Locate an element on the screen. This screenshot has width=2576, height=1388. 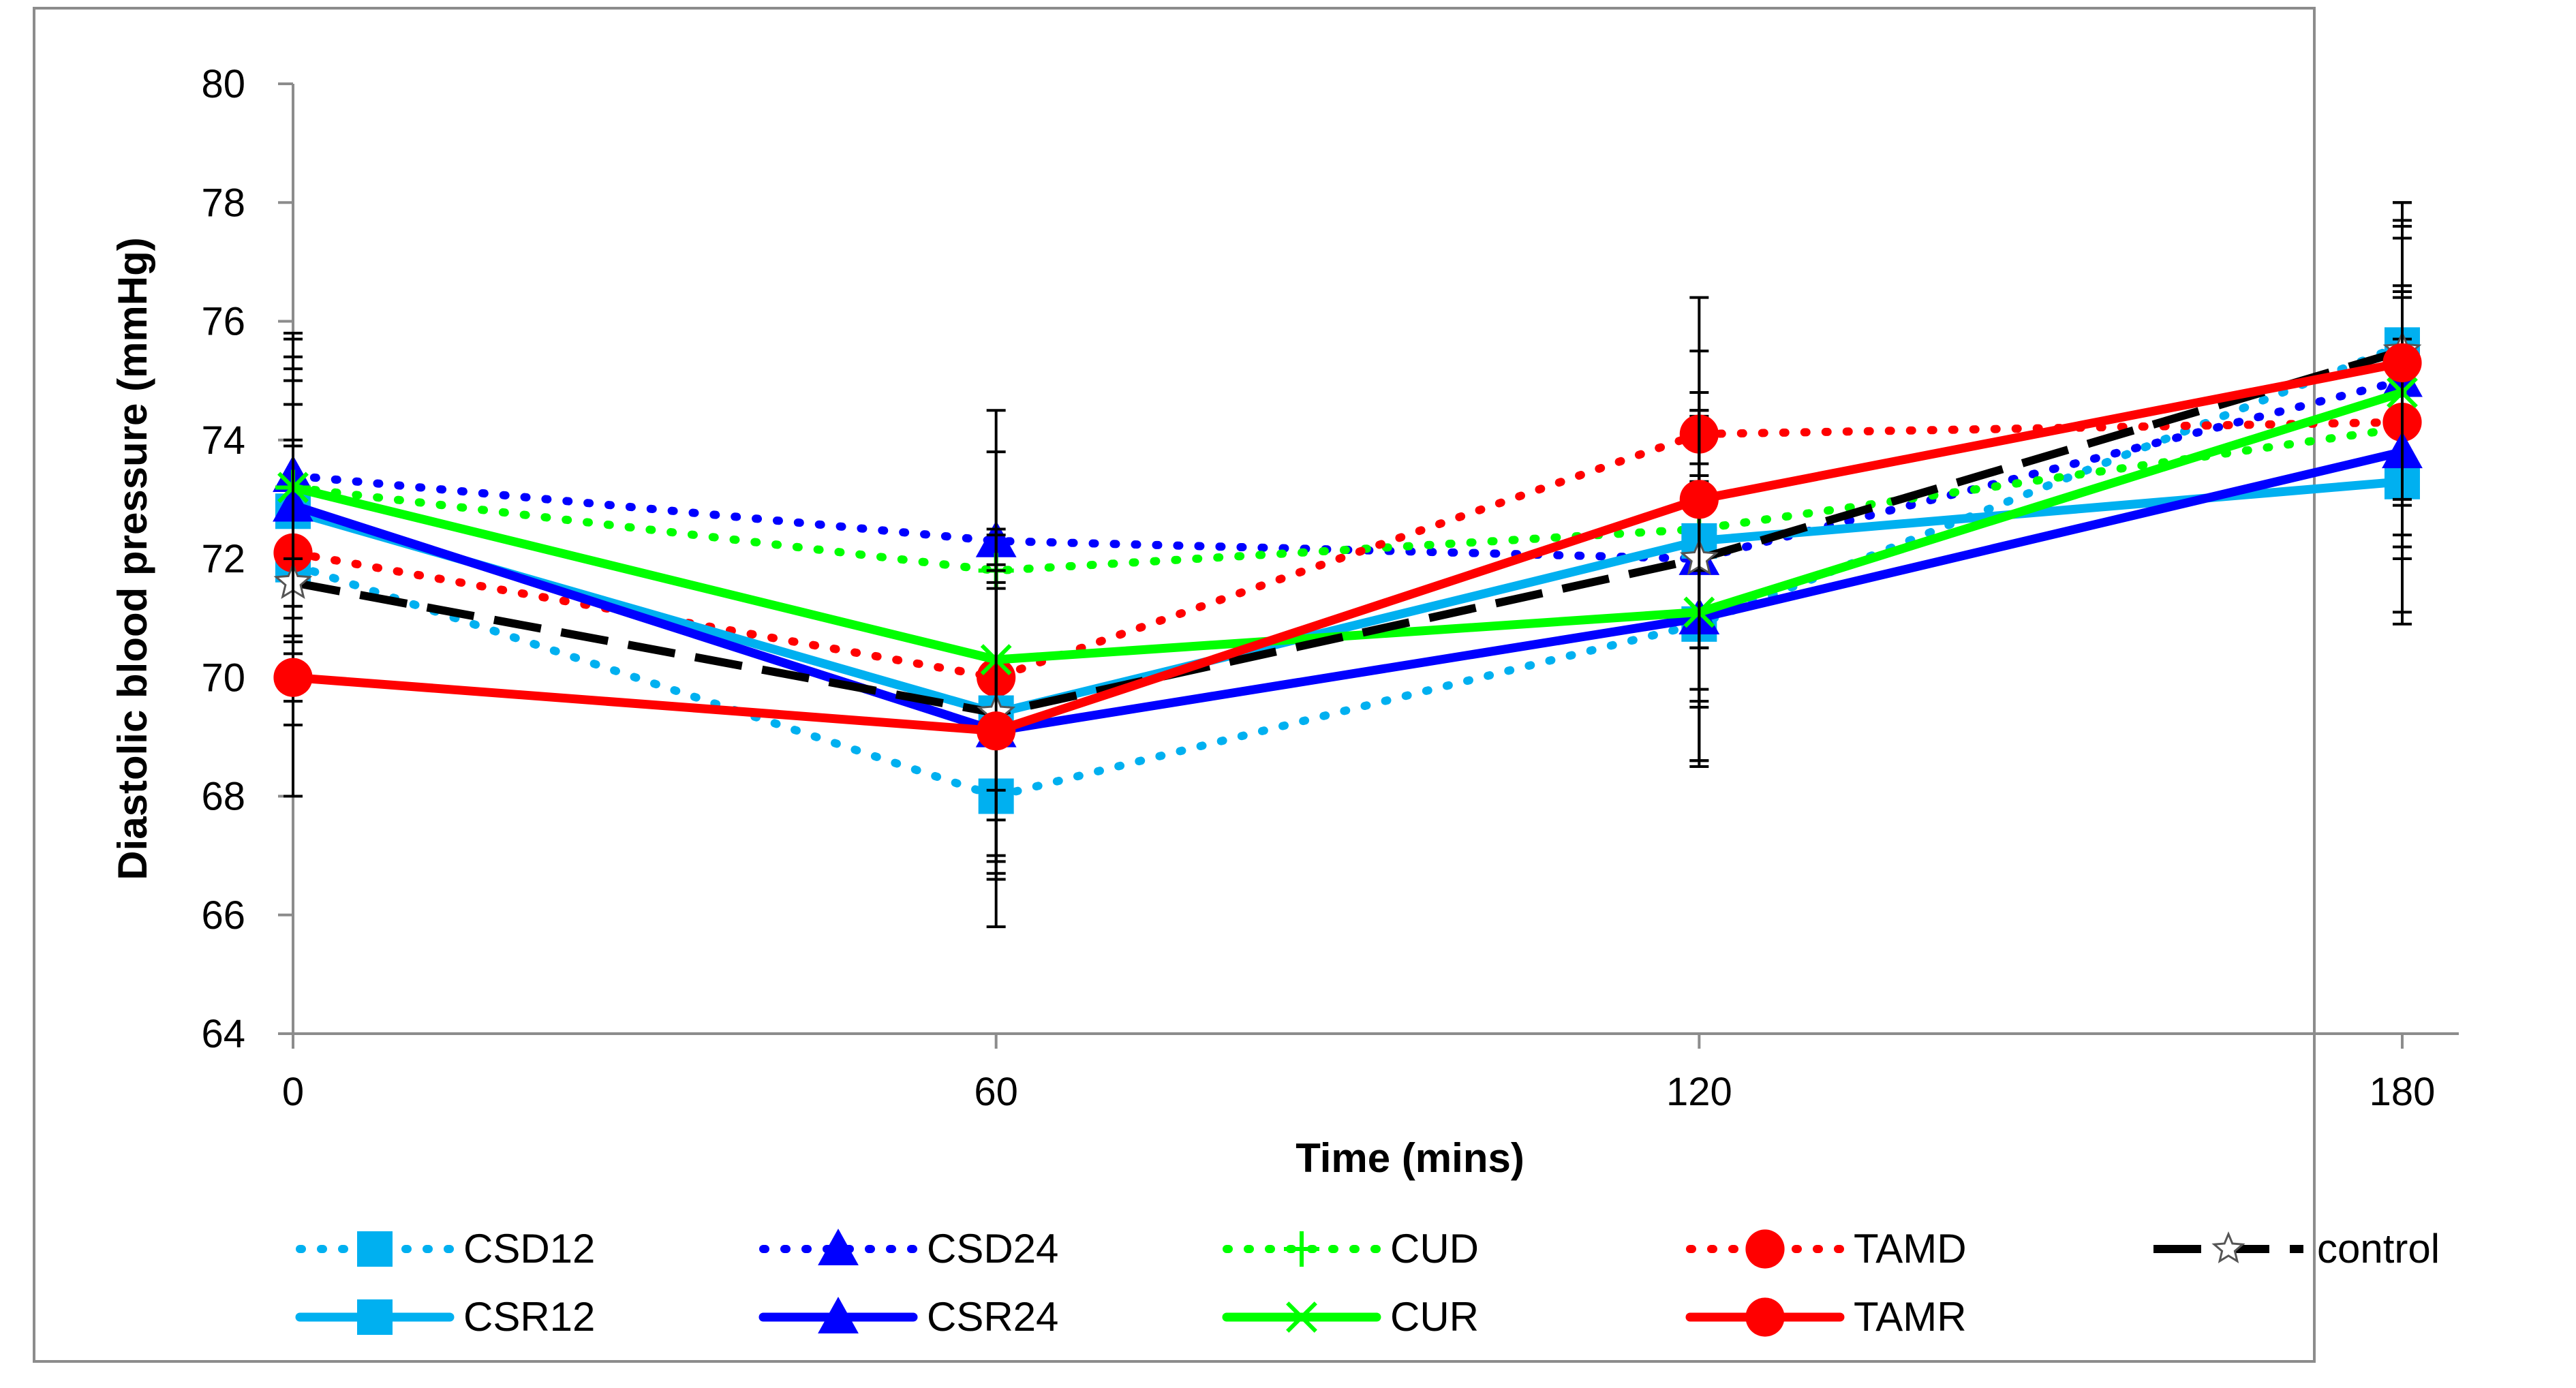
legend-item-csr24: CSR24 is located at coordinates (908, 1317).